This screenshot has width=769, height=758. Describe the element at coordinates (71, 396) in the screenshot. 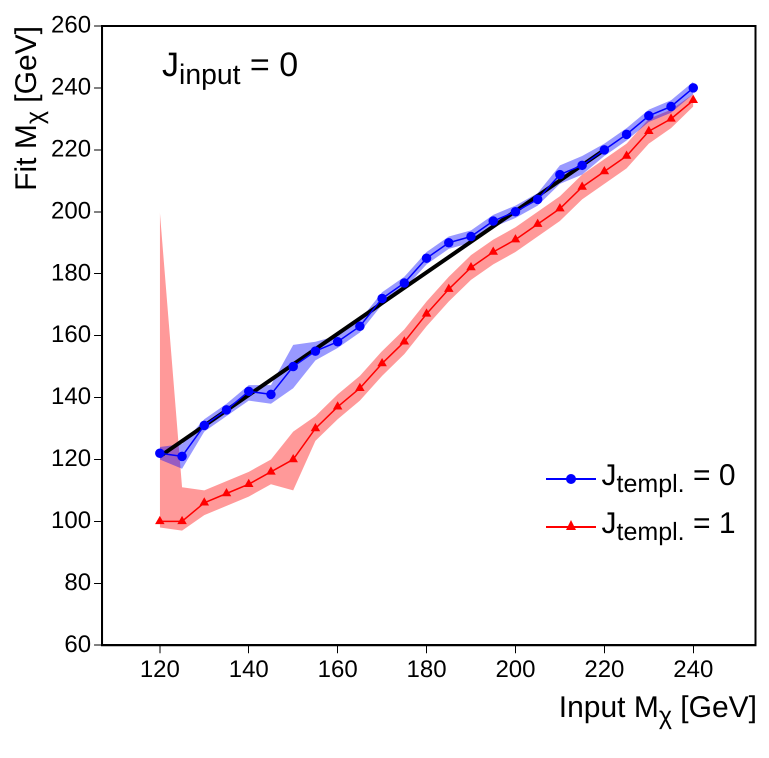

I see `y-tick-label: 140` at that location.